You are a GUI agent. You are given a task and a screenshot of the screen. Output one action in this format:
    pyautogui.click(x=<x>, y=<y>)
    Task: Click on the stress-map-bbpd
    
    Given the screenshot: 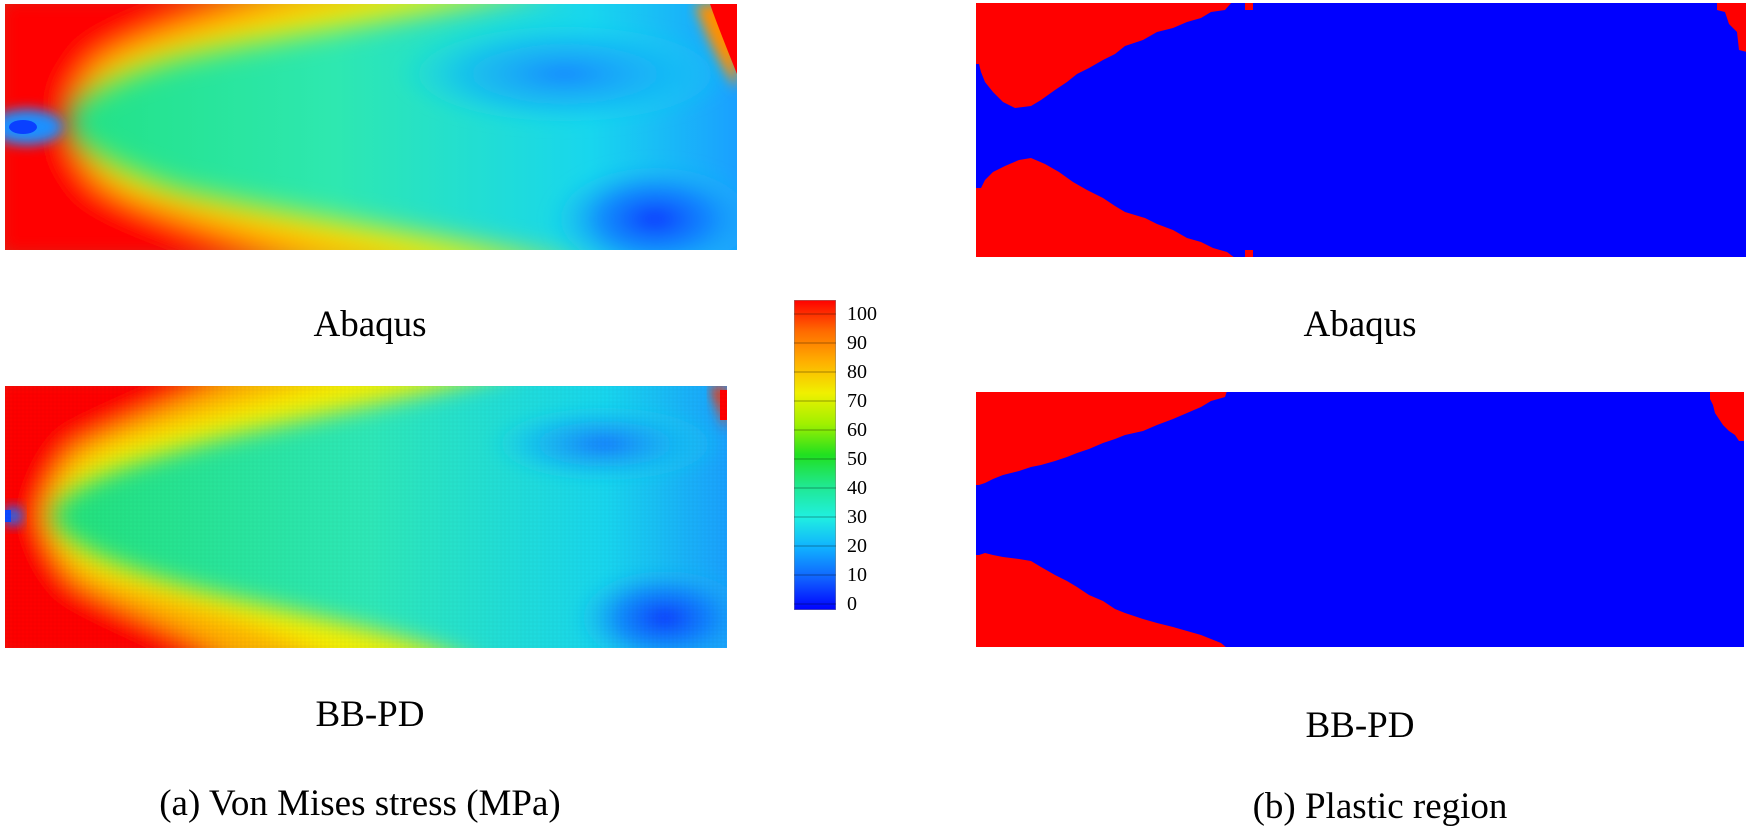 What is the action you would take?
    pyautogui.click(x=371, y=517)
    